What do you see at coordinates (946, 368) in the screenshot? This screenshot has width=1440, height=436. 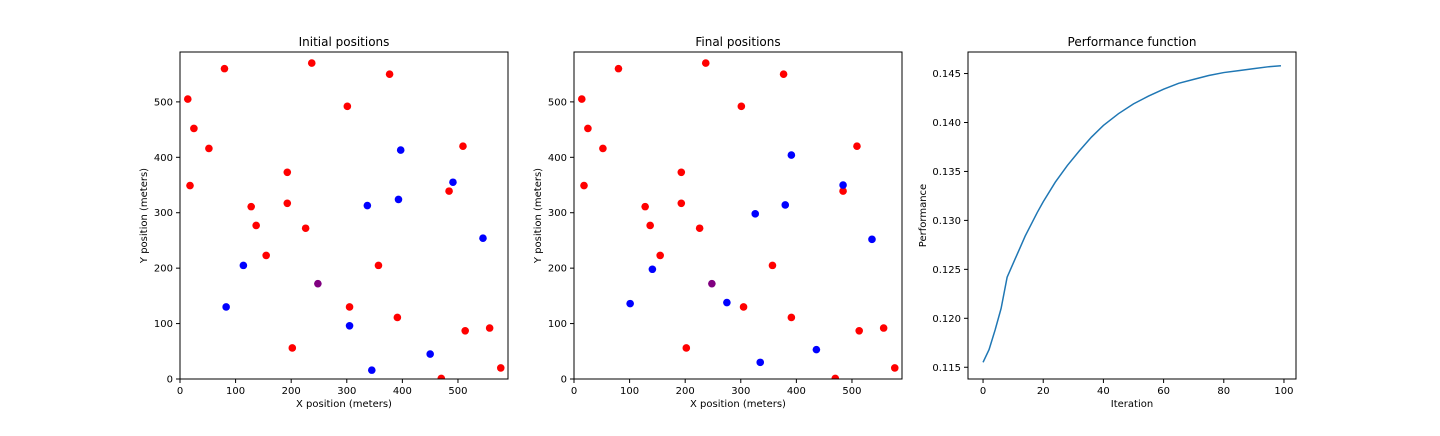 I see `y-tick-label: 0.115` at bounding box center [946, 368].